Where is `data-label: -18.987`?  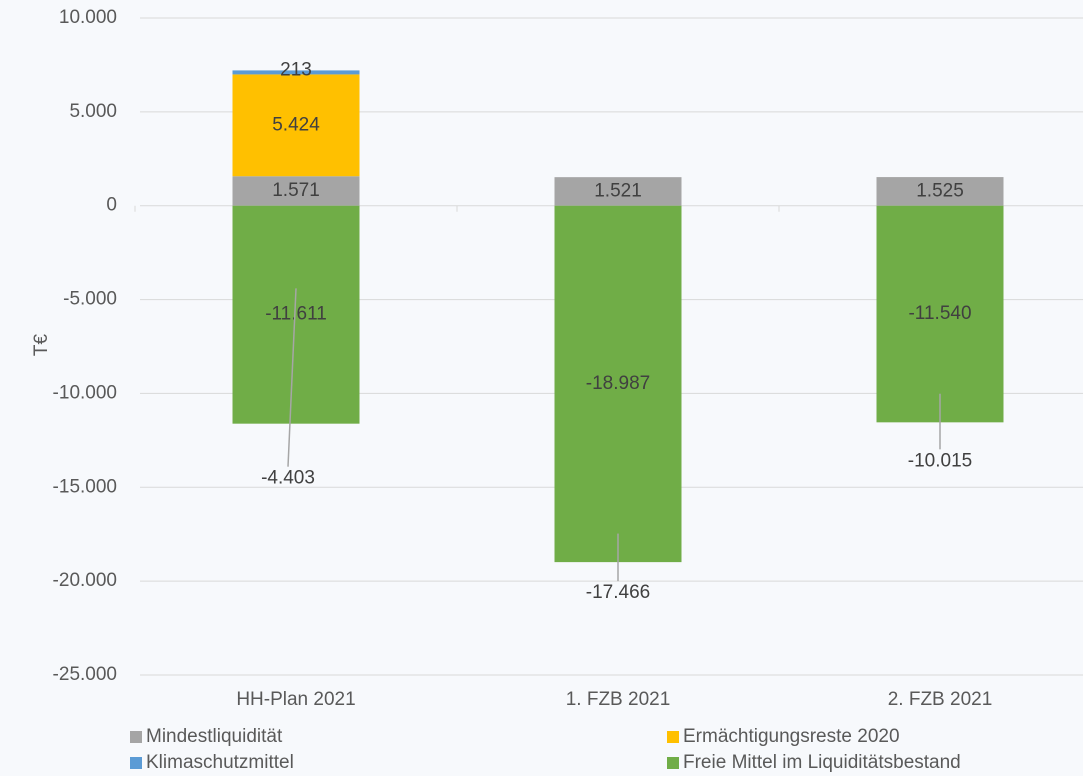
data-label: -18.987 is located at coordinates (618, 383).